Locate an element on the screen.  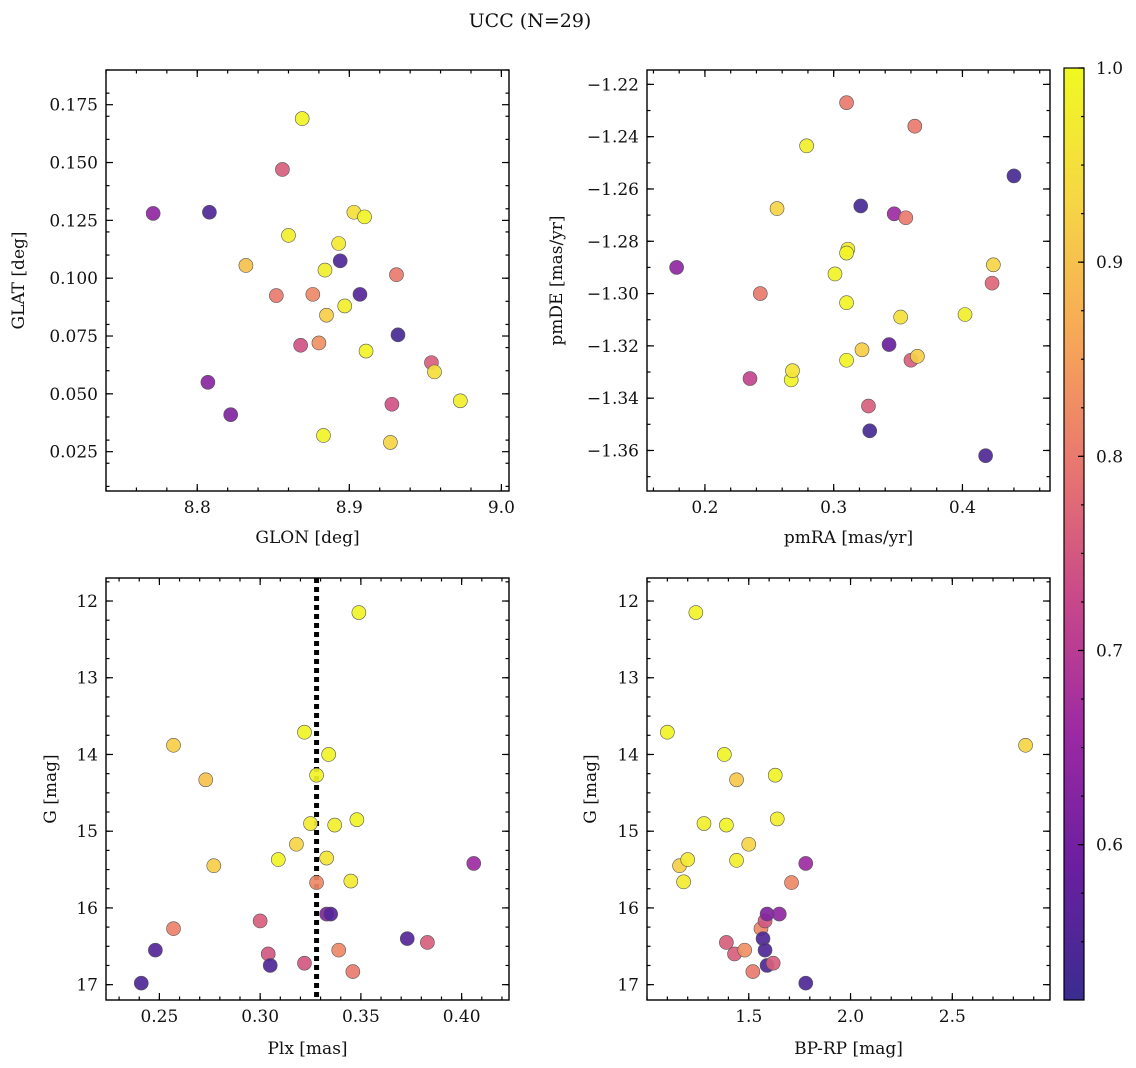
y-tick-label: 0.175 is located at coordinates (73, 106).